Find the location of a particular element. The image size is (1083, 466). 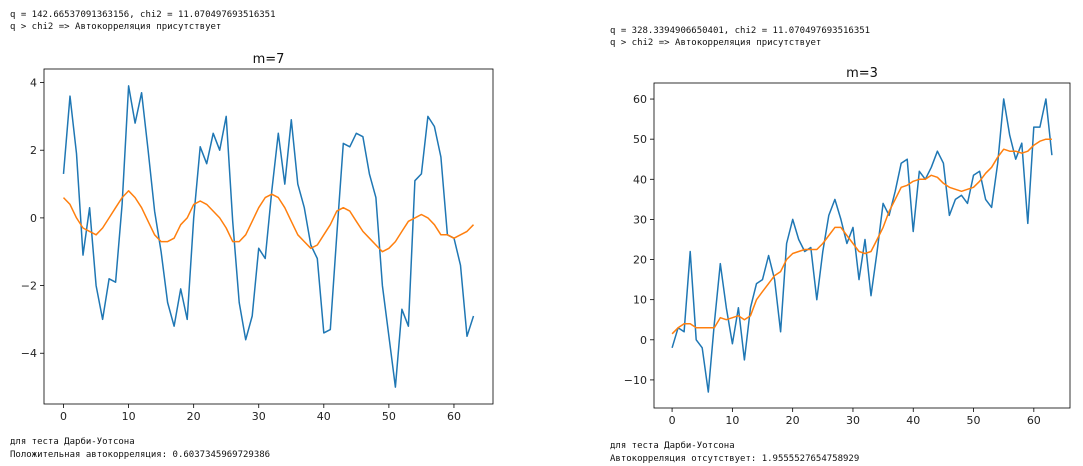

chart-title: m=3 is located at coordinates (862, 73).